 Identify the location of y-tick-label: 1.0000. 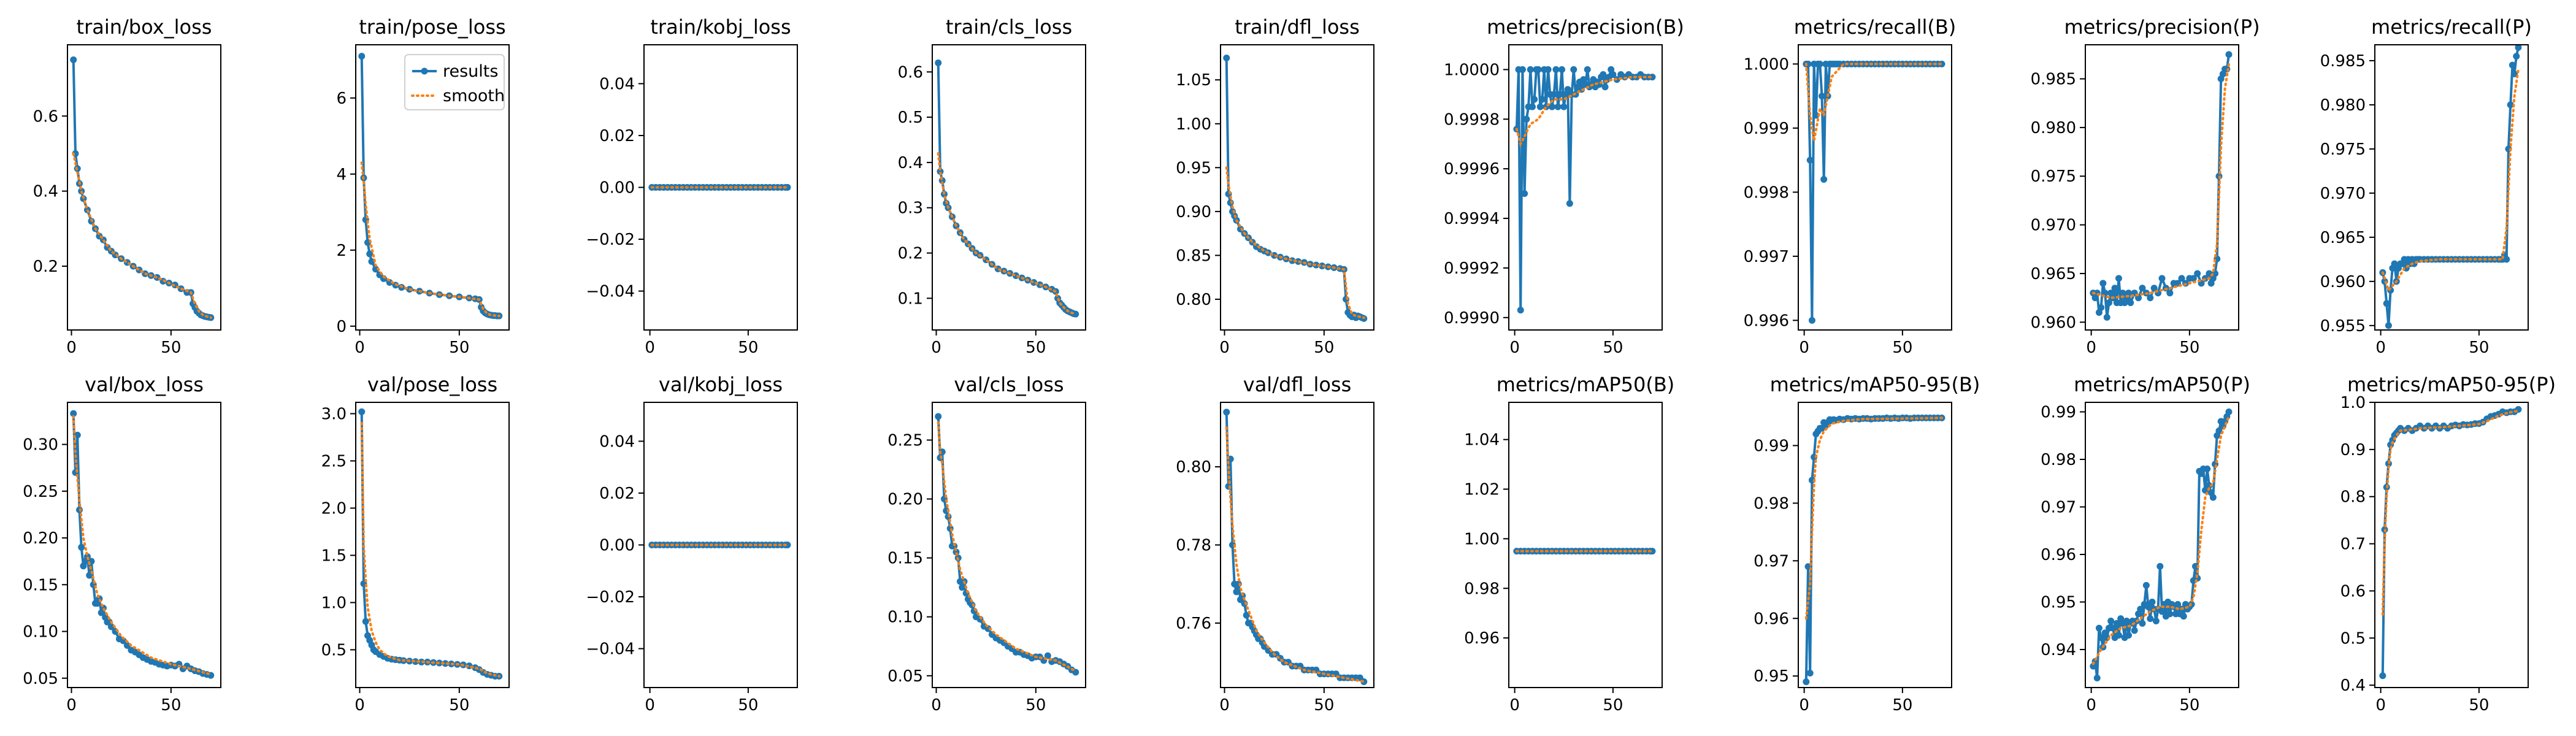
(1472, 70).